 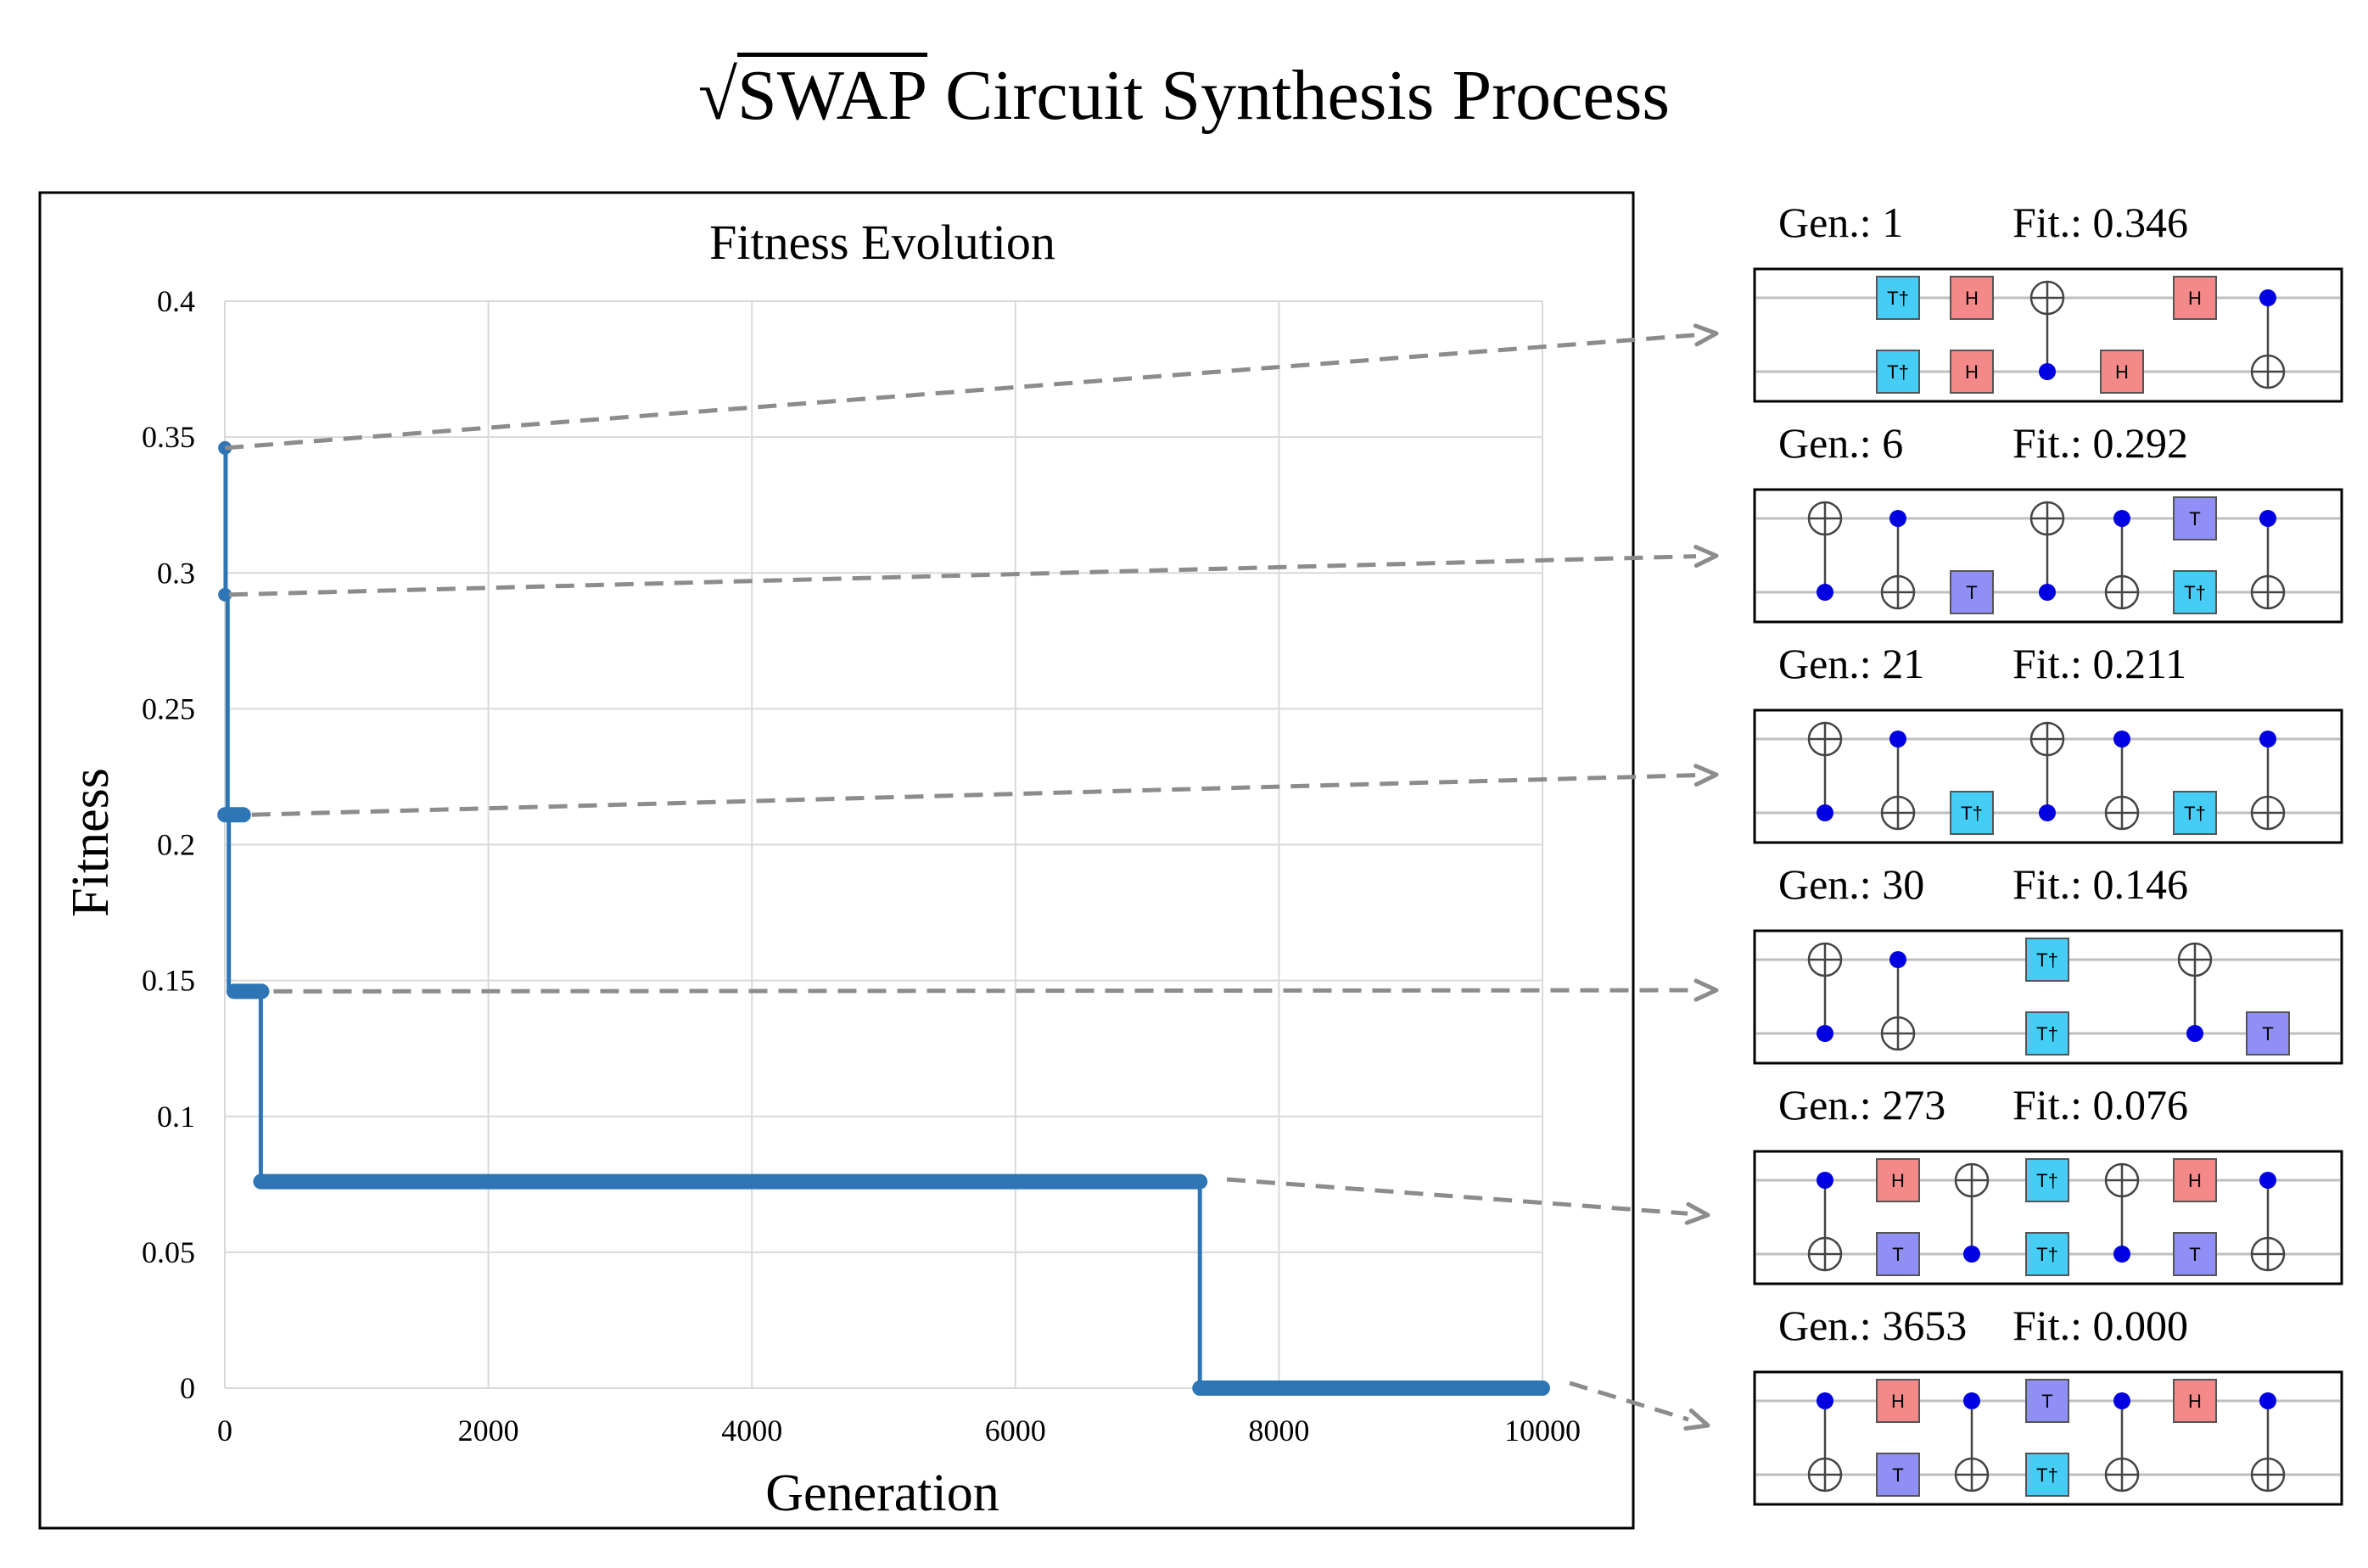 I want to click on circuit-snapshot: T† T† H H H H, so click(x=2048, y=335).